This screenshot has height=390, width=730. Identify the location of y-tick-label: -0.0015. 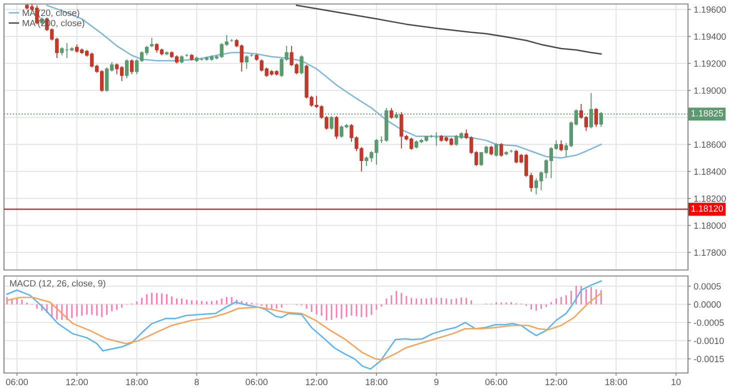
(709, 359).